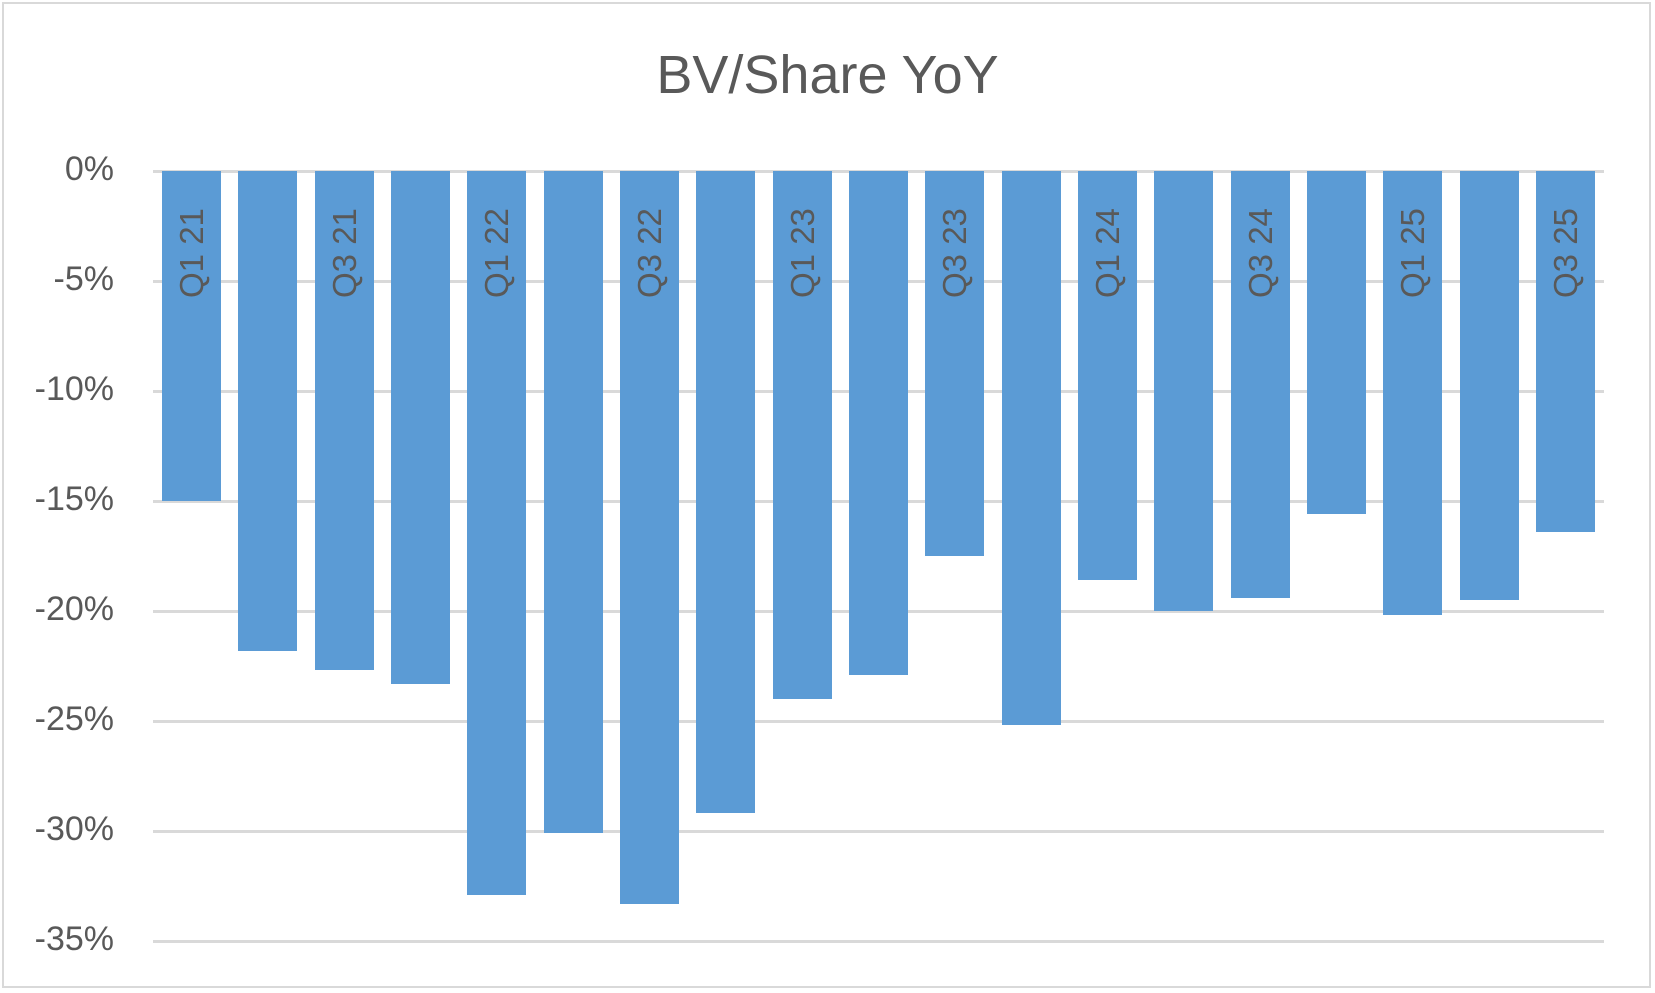 Image resolution: width=1655 pixels, height=993 pixels. I want to click on x-axis-category-label: Q3 25, so click(1565, 253).